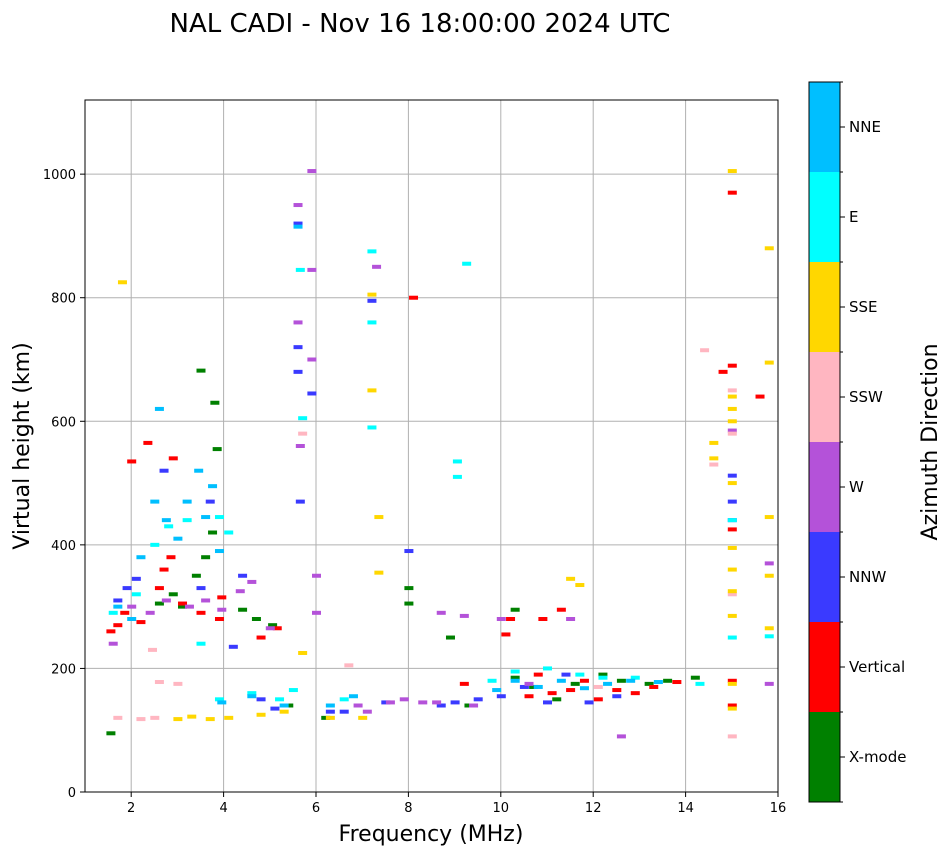 Image resolution: width=951 pixels, height=856 pixels. I want to click on colorbar-tick-label: SSE, so click(863, 307).